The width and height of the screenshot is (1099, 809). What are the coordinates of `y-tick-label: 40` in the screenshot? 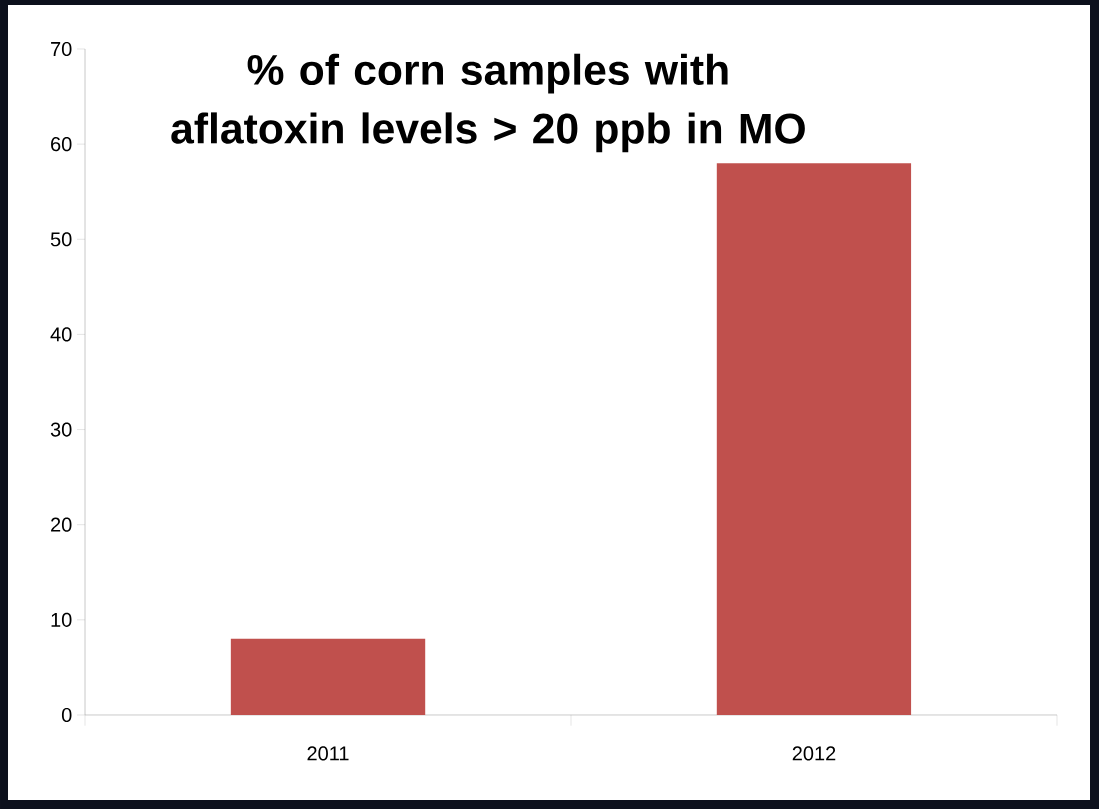 It's located at (61, 334).